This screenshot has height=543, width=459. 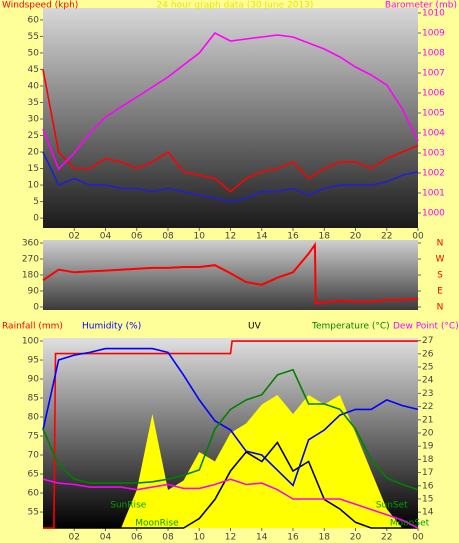 I want to click on y2-tick-label: 17, so click(x=427, y=473).